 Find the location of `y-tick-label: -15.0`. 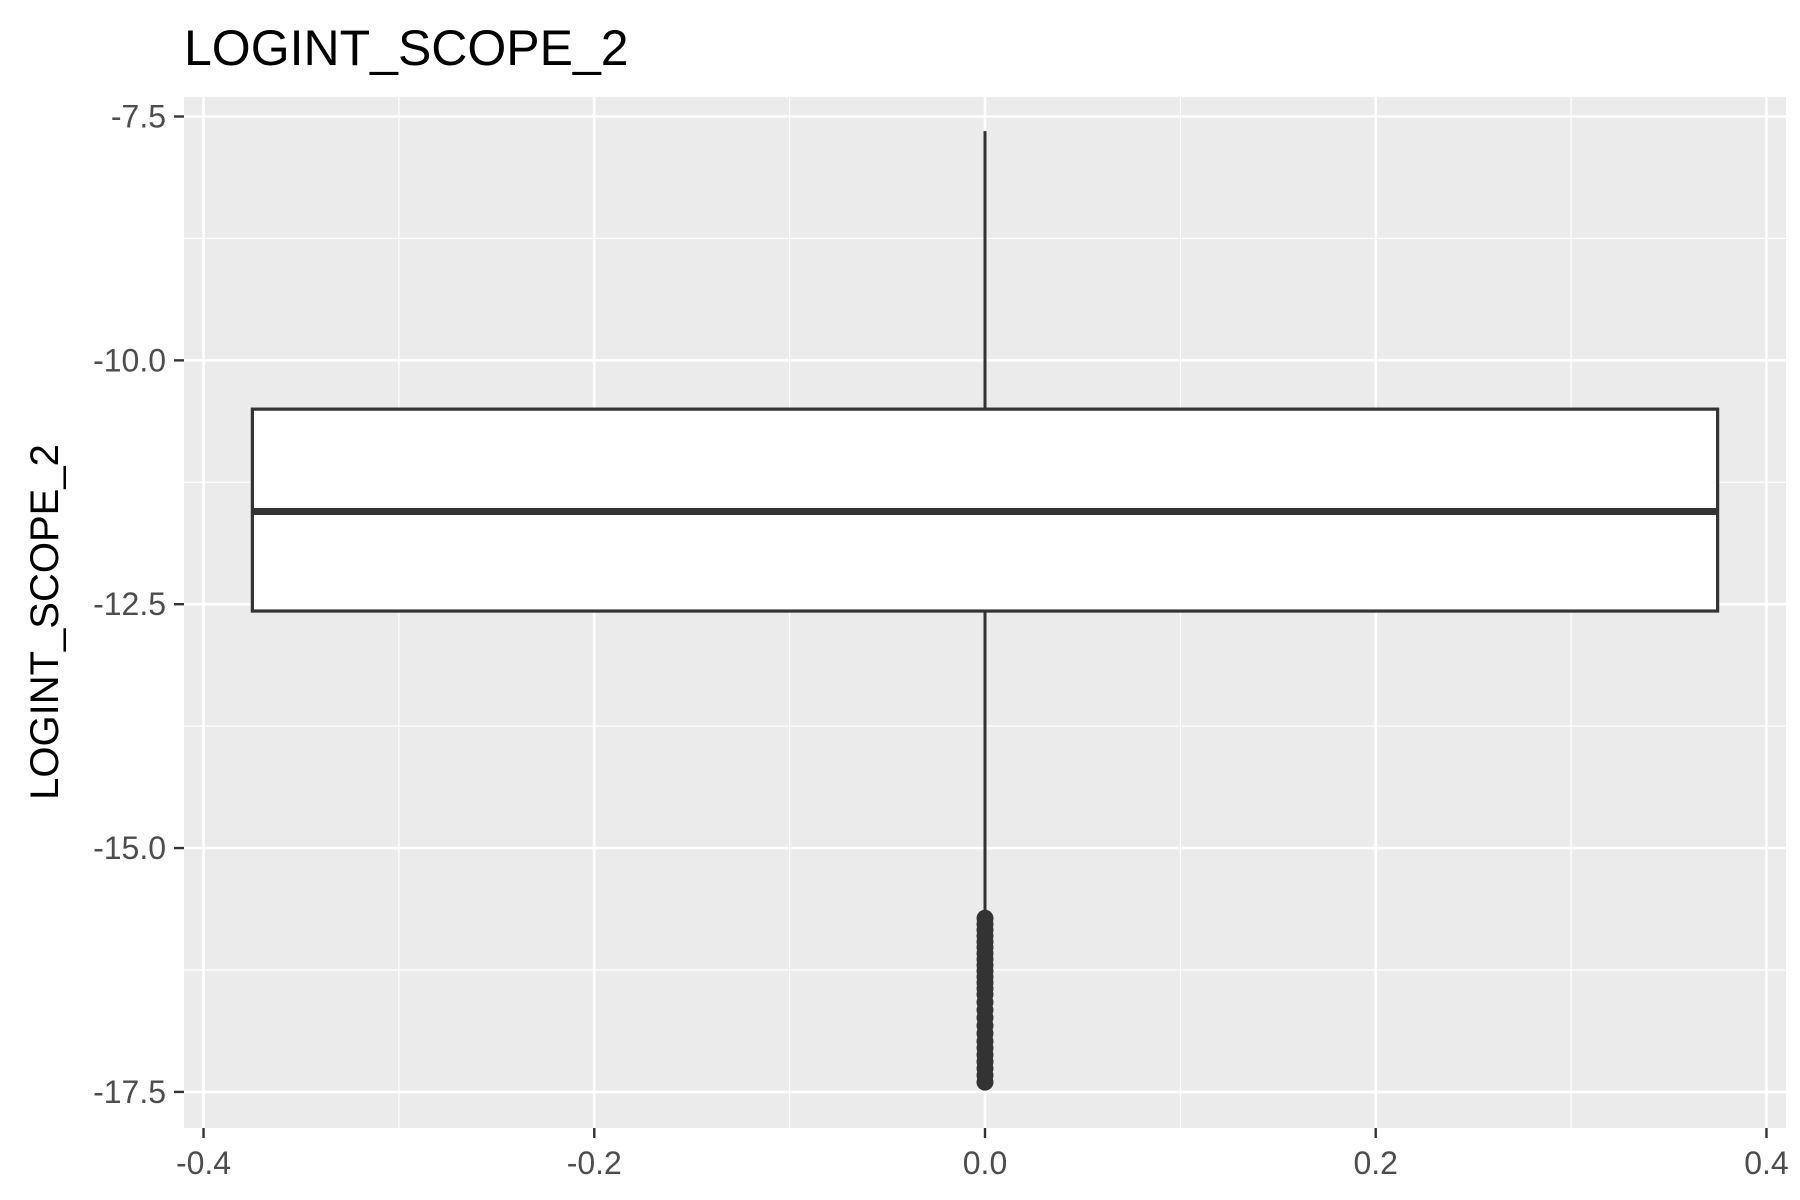

y-tick-label: -15.0 is located at coordinates (129, 848).